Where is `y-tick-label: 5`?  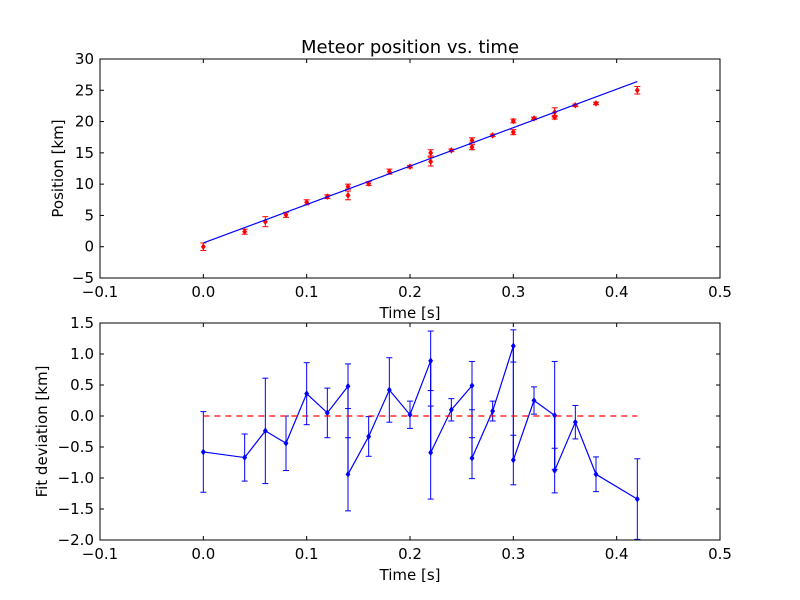 y-tick-label: 5 is located at coordinates (89, 215).